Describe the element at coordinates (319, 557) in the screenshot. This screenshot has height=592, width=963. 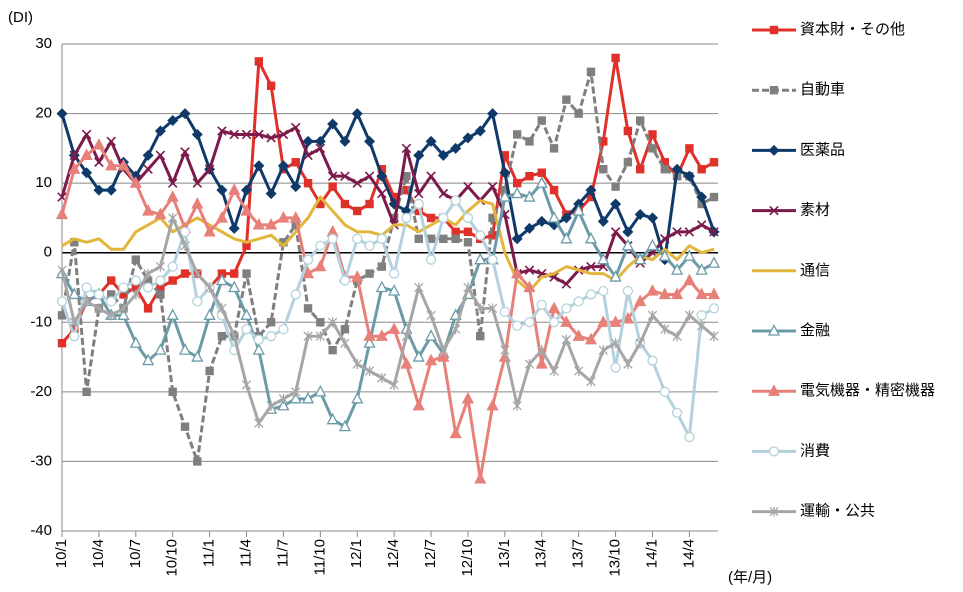
I see `x-tick-label: 11/10` at that location.